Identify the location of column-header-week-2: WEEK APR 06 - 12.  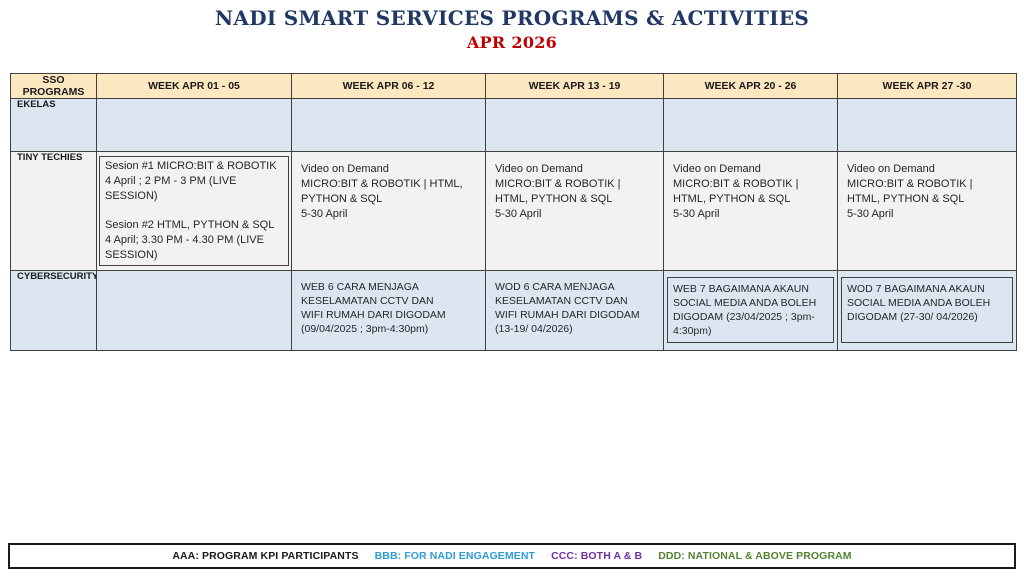
(388, 86).